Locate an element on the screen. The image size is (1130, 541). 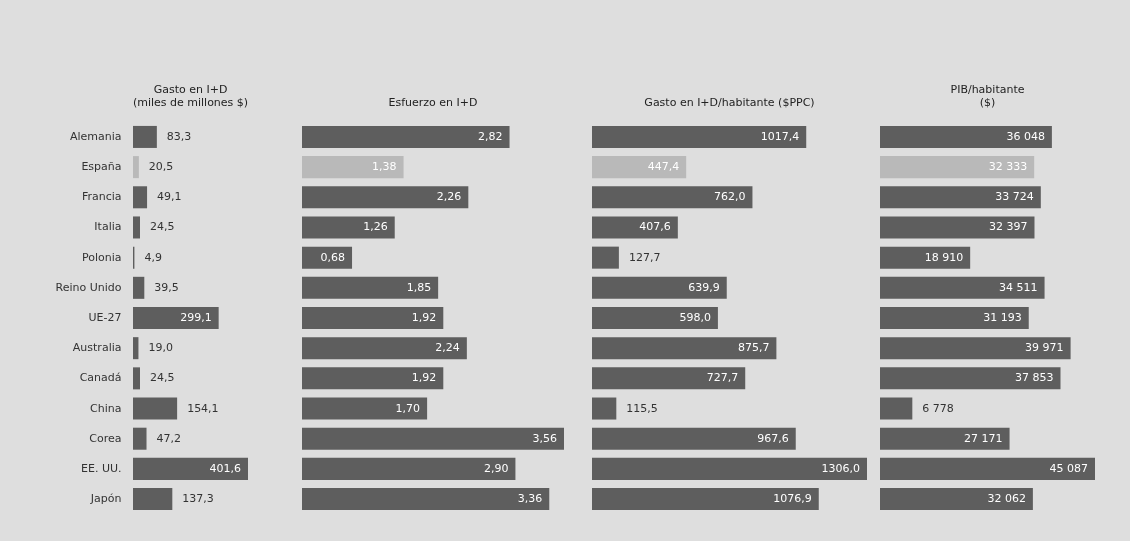
data-label: 2,82 is located at coordinates (490, 136).